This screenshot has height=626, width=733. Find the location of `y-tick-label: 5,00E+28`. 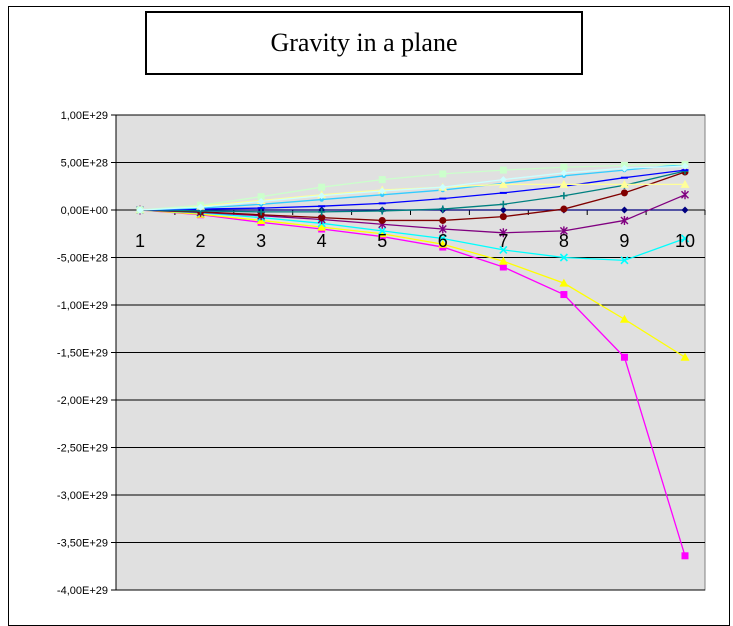

y-tick-label: 5,00E+28 is located at coordinates (84, 164).